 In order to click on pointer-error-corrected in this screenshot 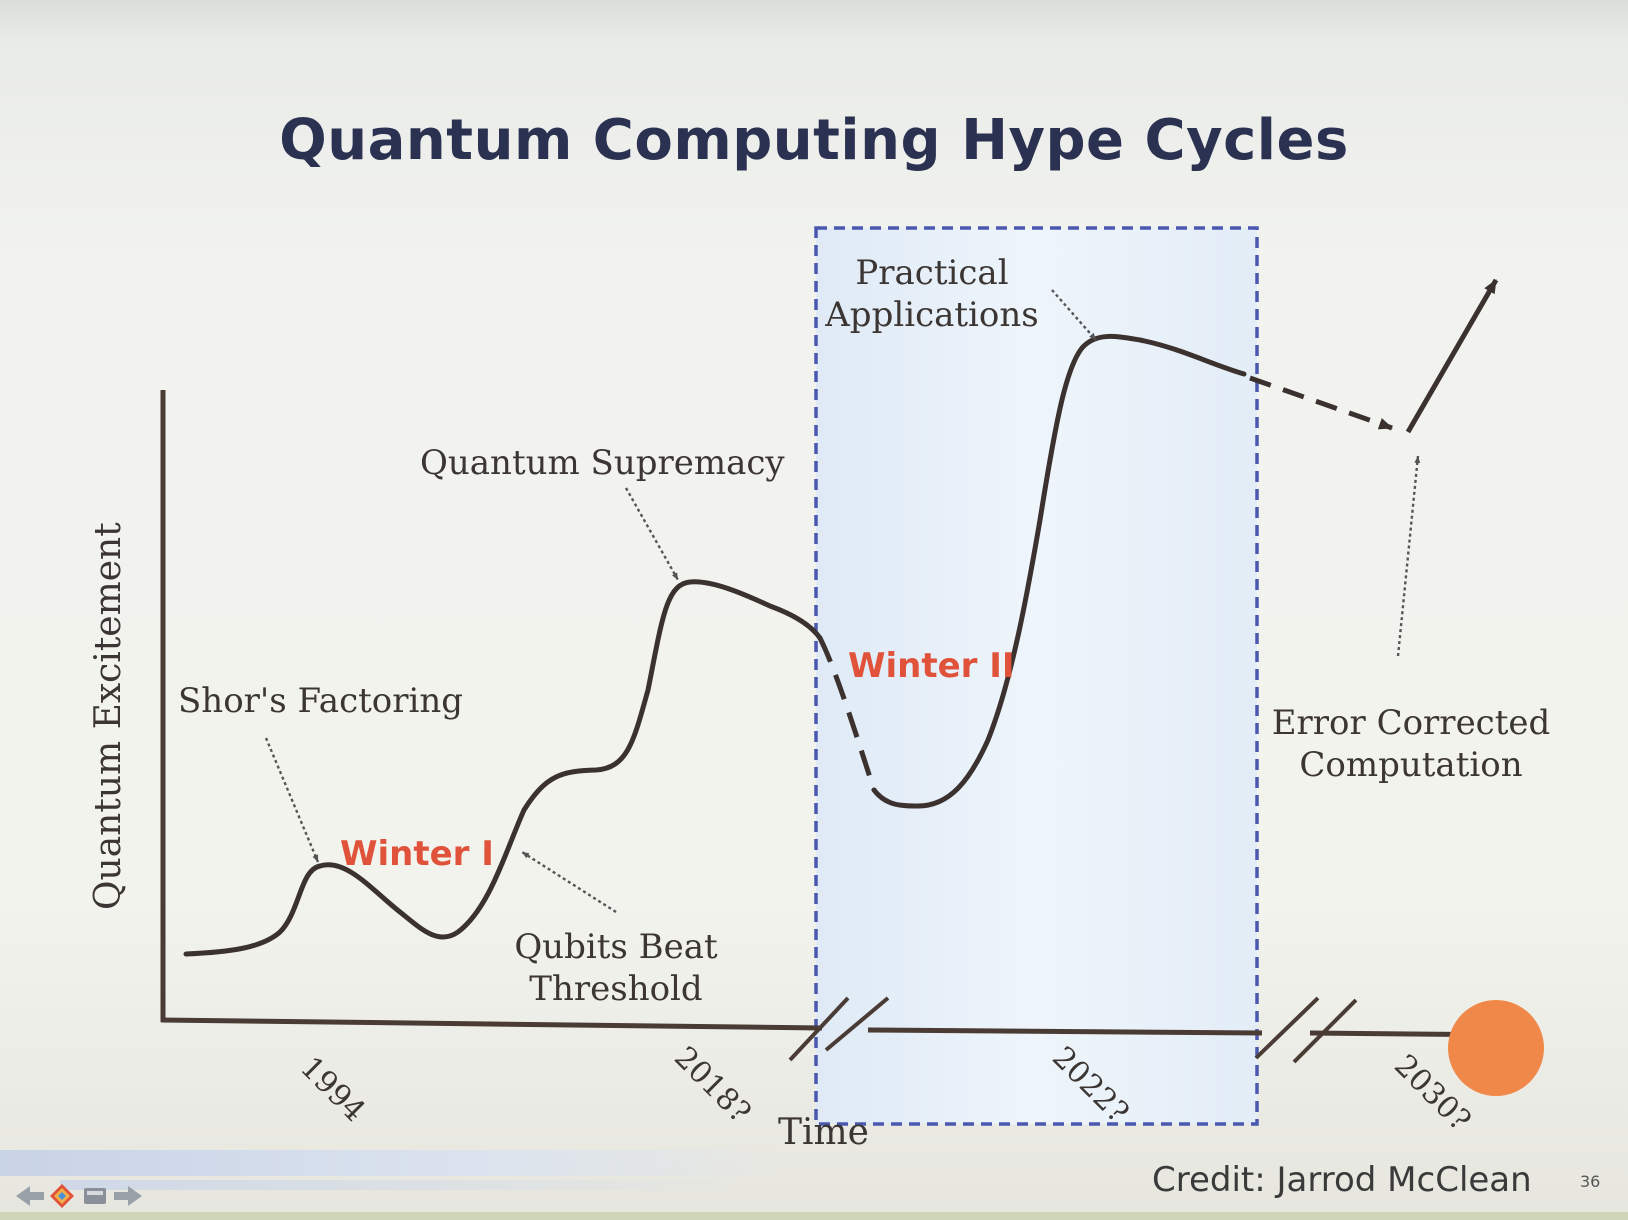, I will do `click(1408, 556)`.